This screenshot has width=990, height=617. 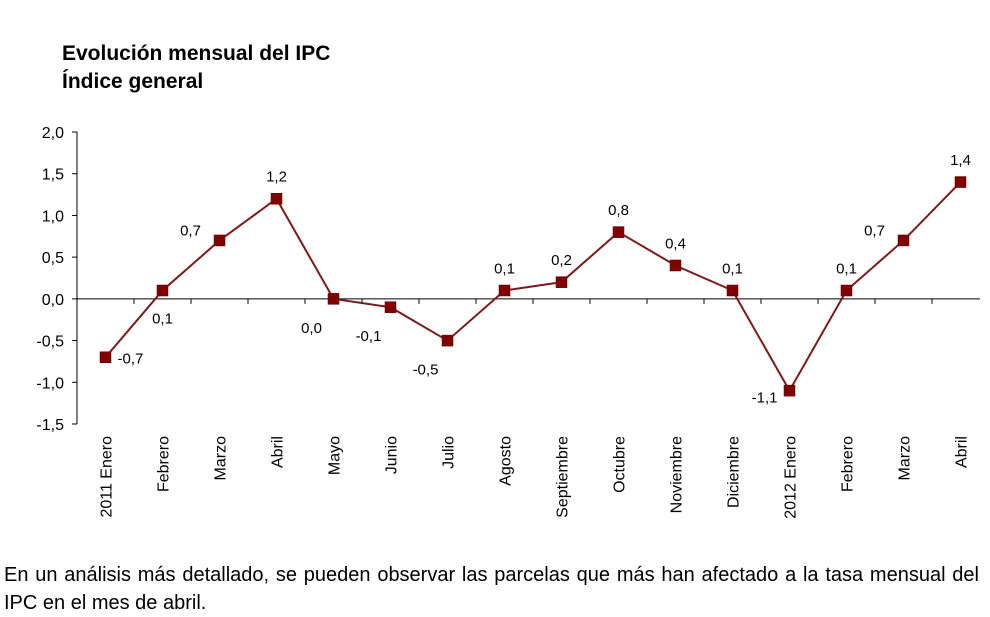 I want to click on data-label: 0,2, so click(x=561, y=260).